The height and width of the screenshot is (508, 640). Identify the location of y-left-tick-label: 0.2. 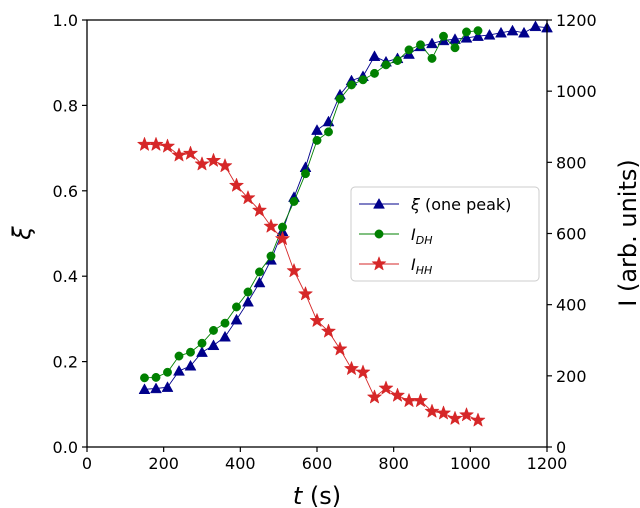
(65, 362).